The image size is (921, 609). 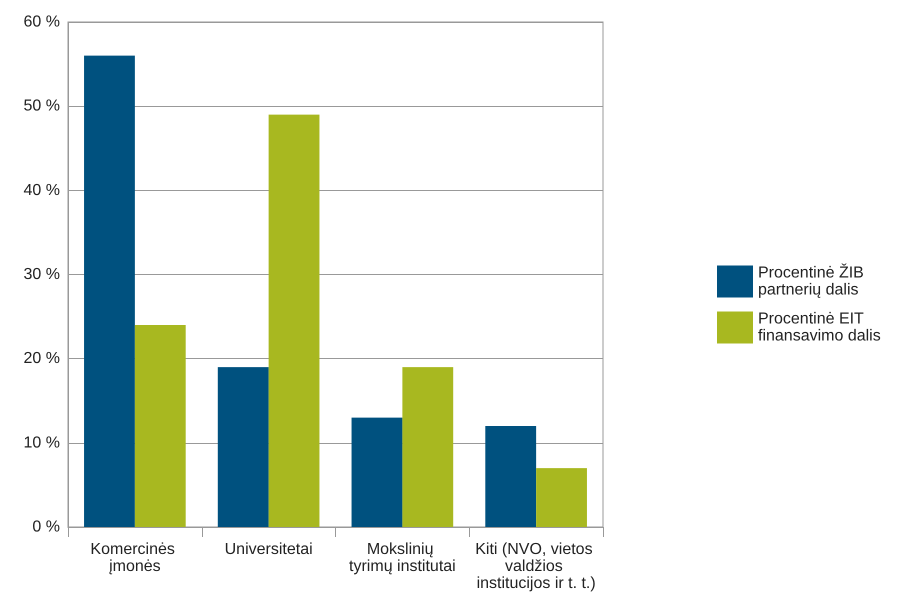 What do you see at coordinates (42, 274) in the screenshot?
I see `y-tick-label: 30 %` at bounding box center [42, 274].